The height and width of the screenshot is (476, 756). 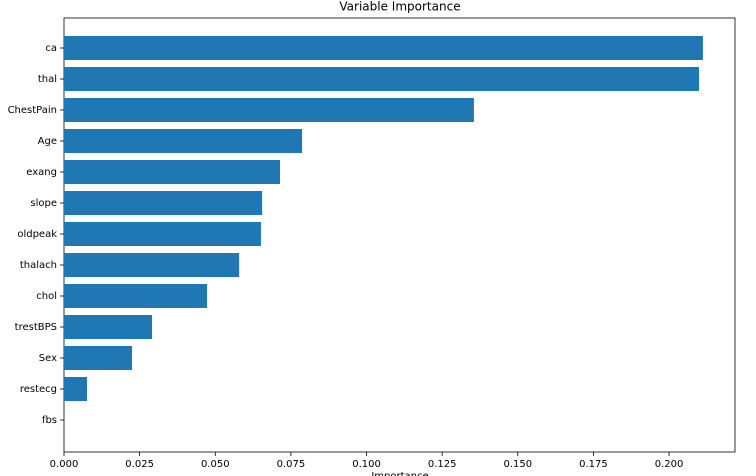 I want to click on x-tick-label: 0.025, so click(x=139, y=464).